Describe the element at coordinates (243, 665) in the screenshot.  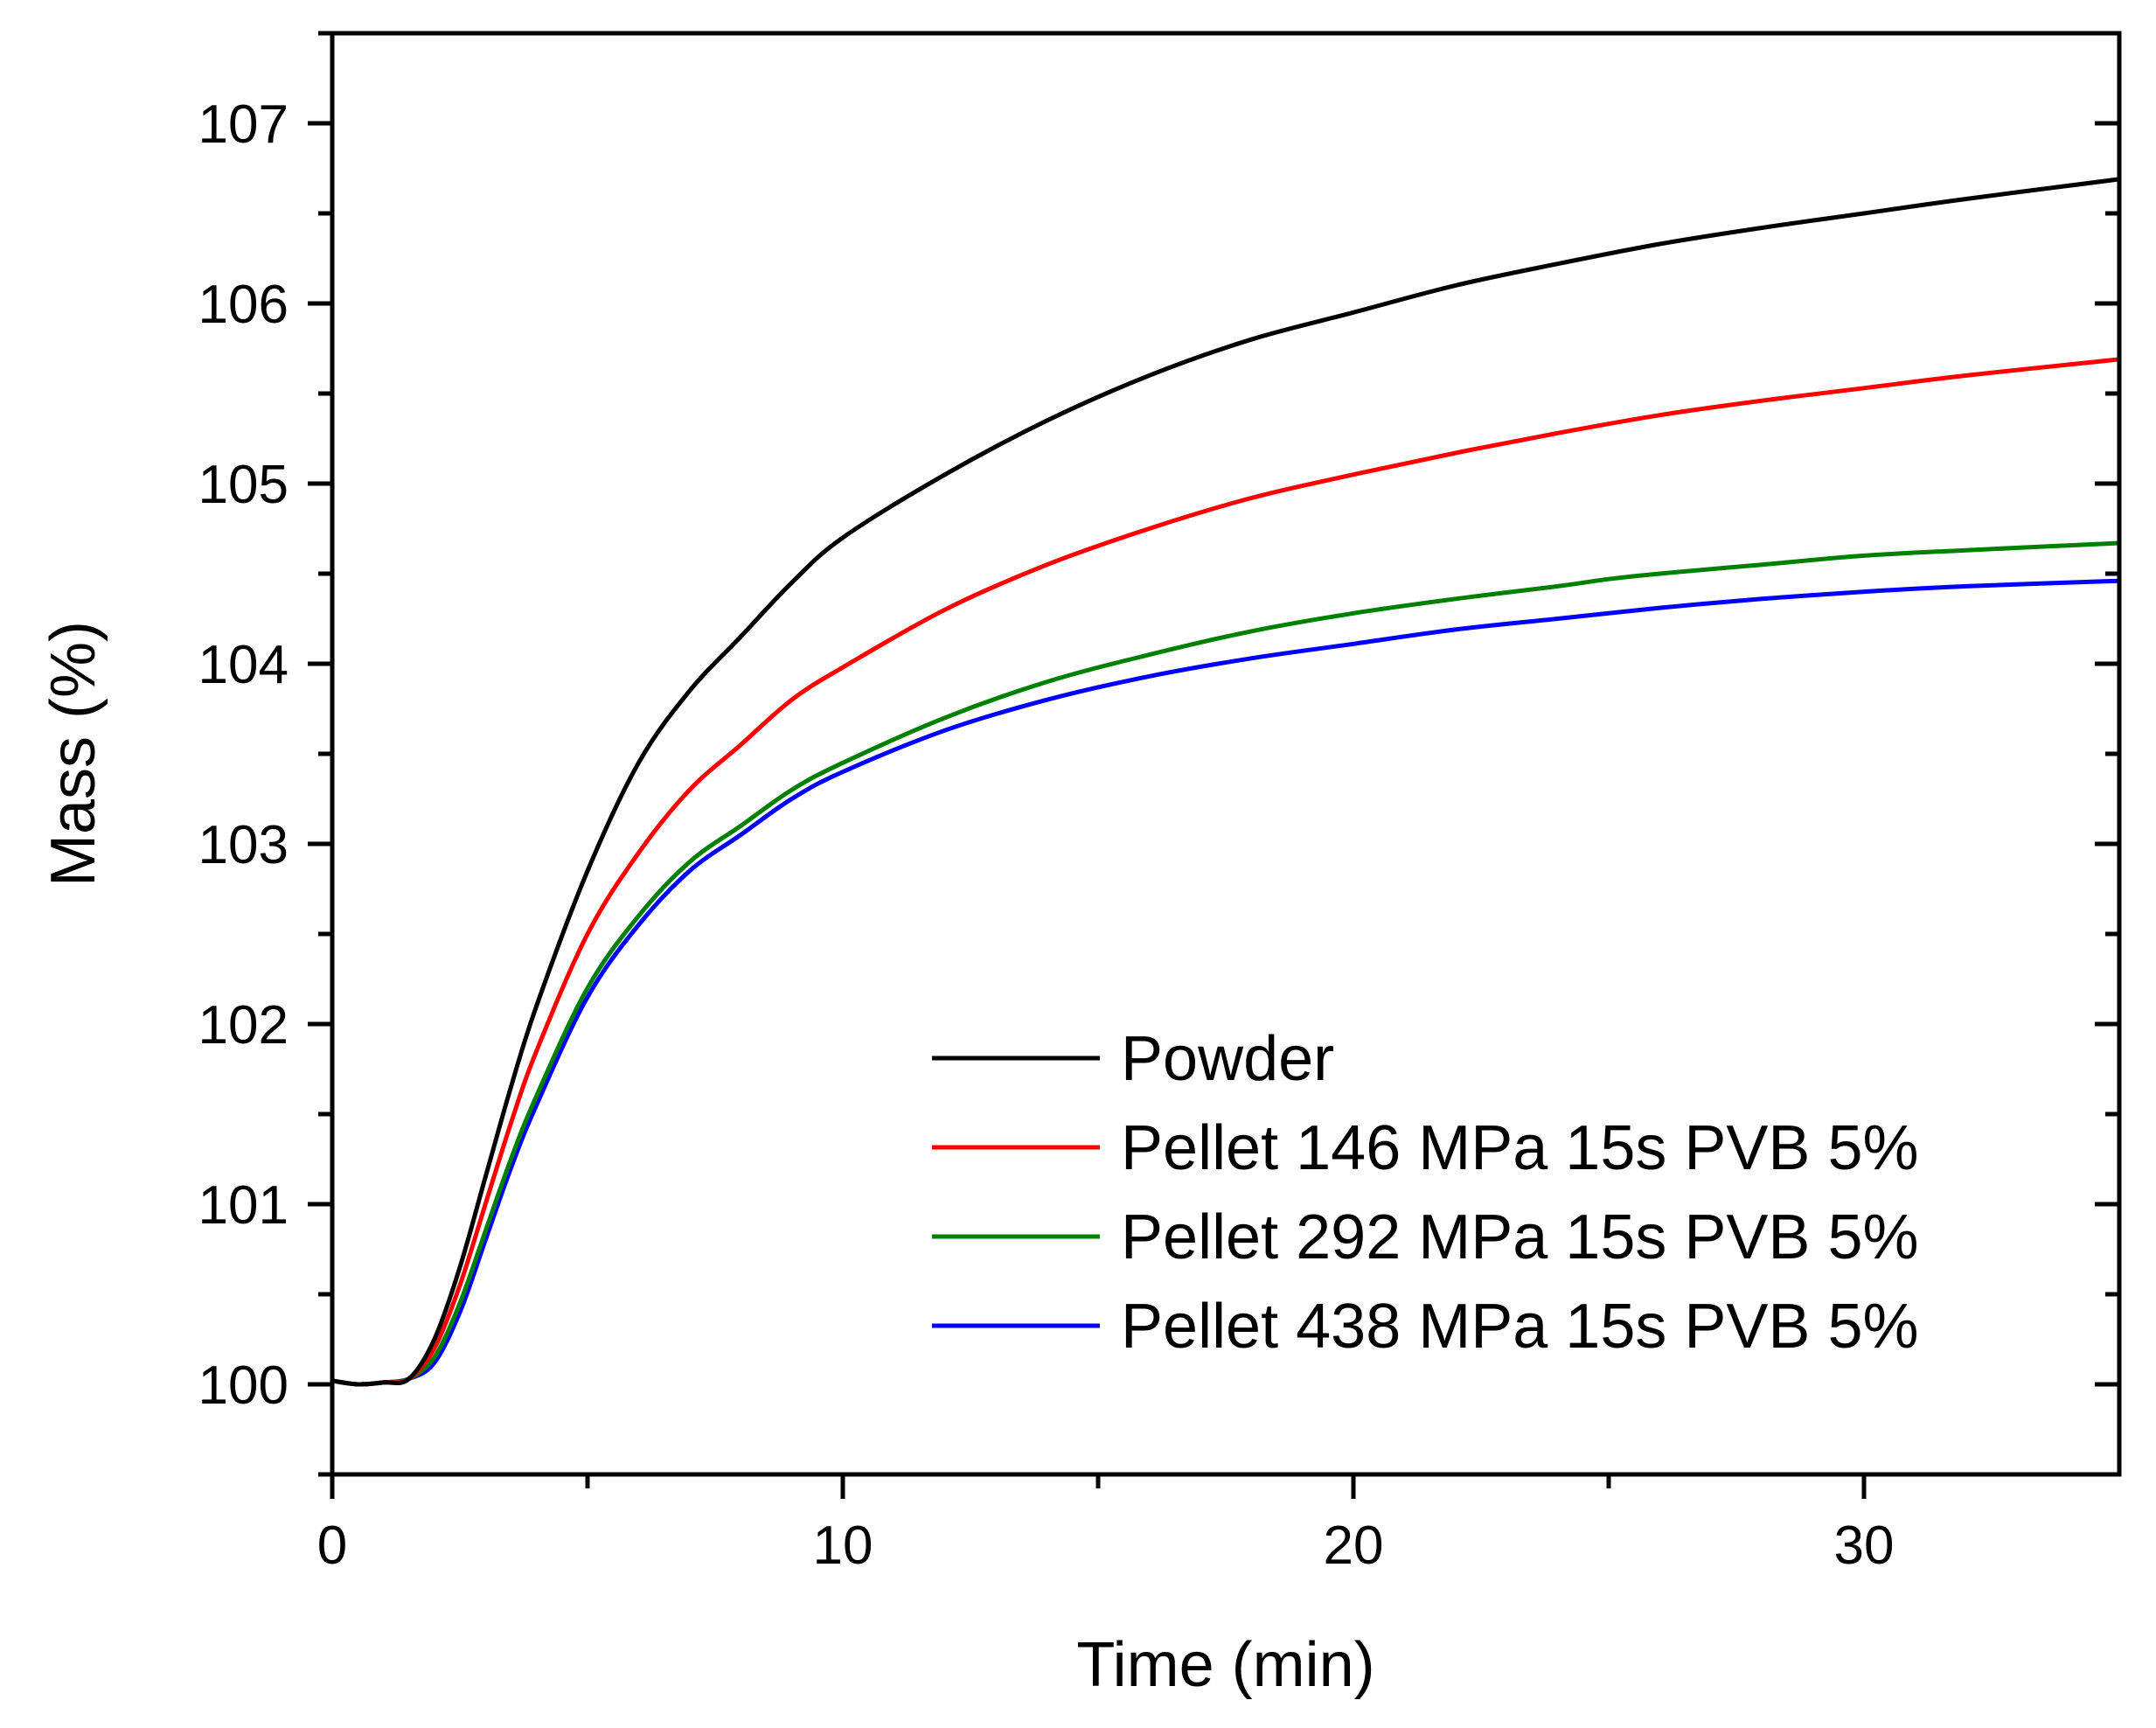
I see `y-tick-label: 104` at that location.